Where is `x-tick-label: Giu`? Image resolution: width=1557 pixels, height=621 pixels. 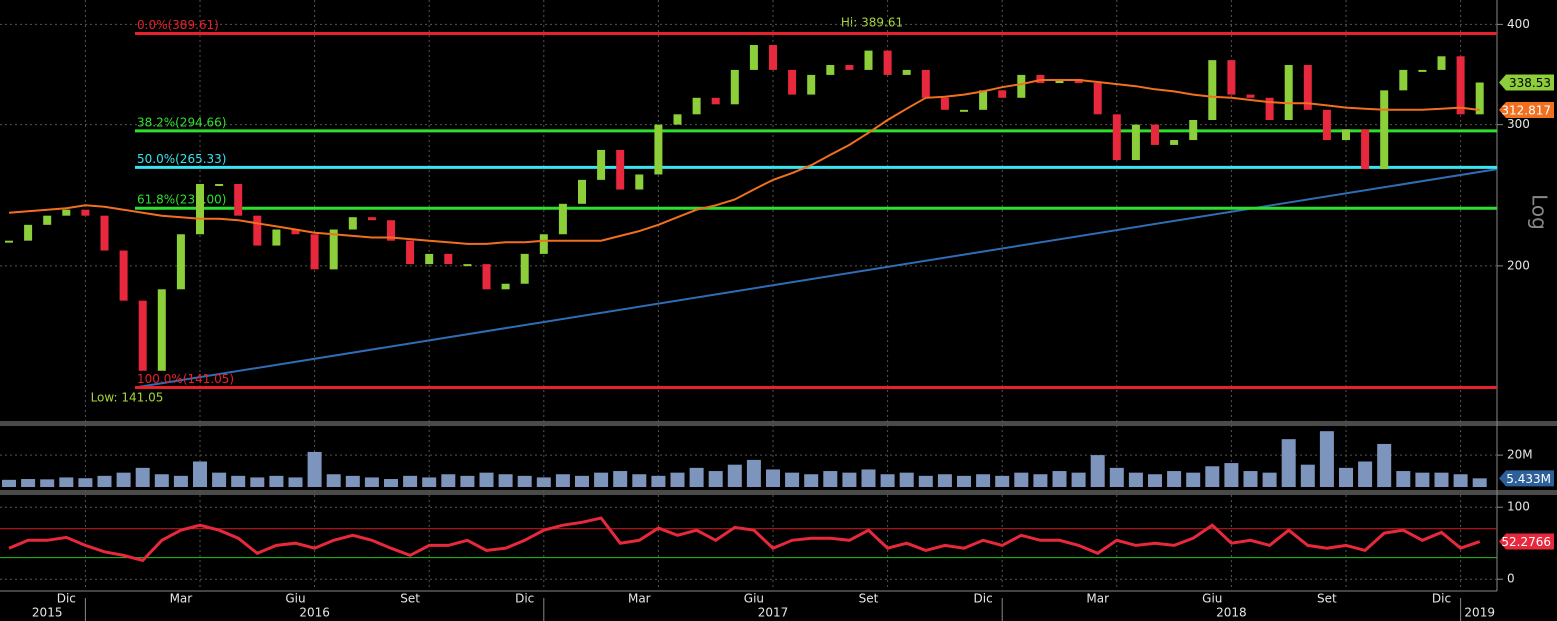 x-tick-label: Giu is located at coordinates (295, 599).